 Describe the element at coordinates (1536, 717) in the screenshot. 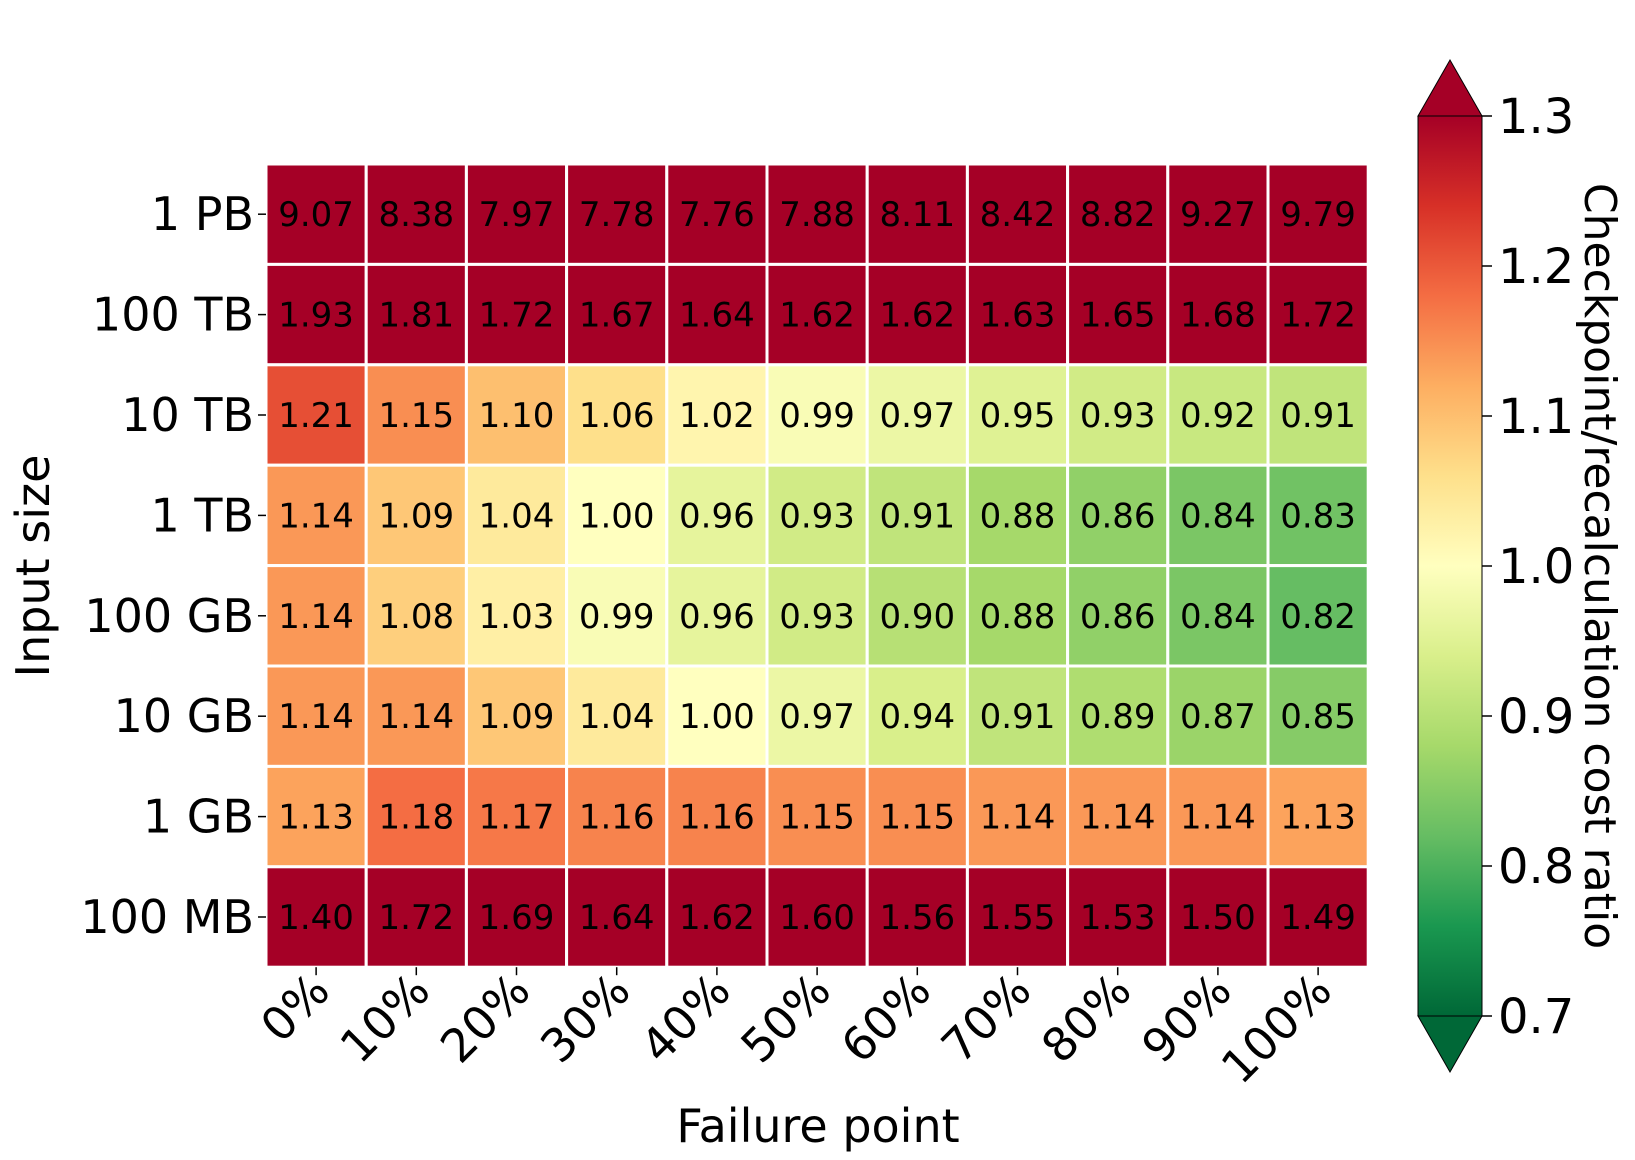

I see `colorbar-tick-label: 0.9` at that location.